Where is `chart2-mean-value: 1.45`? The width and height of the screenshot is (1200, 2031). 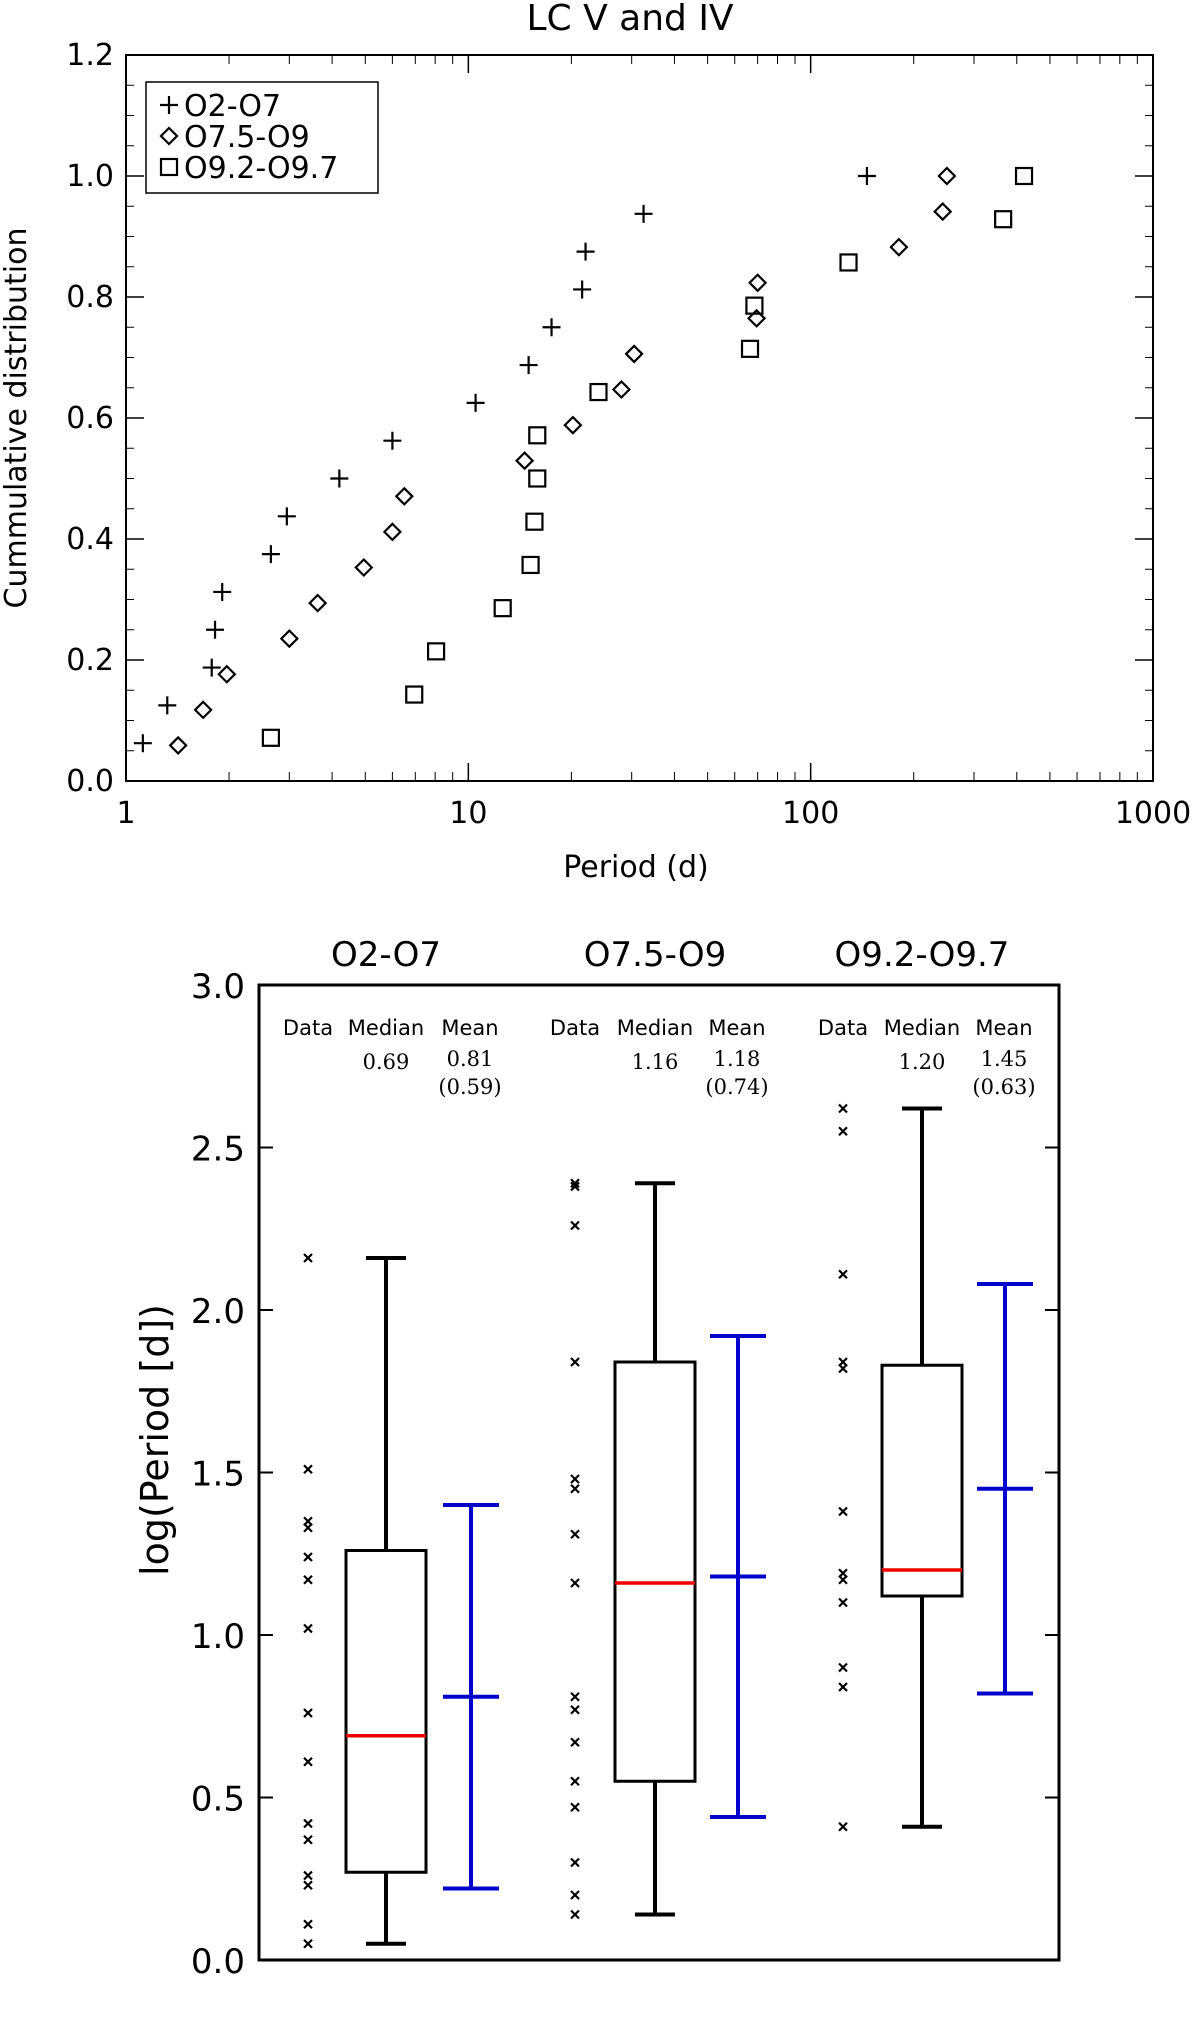 chart2-mean-value: 1.45 is located at coordinates (1004, 1059).